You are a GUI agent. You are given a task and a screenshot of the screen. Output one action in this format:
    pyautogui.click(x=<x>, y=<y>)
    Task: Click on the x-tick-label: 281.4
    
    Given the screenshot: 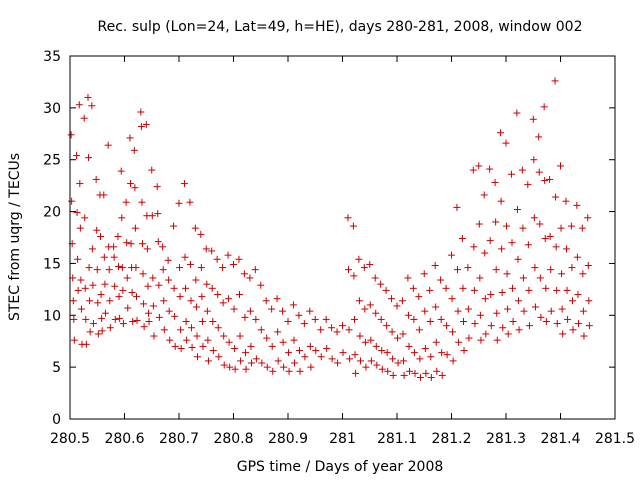 What is the action you would take?
    pyautogui.click(x=560, y=439)
    